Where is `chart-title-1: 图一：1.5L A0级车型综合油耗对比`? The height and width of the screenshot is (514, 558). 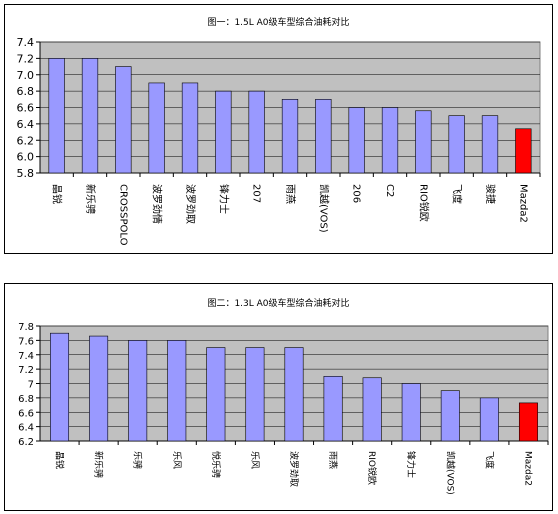 chart-title-1: 图一：1.5L A0级车型综合油耗对比 is located at coordinates (278, 23).